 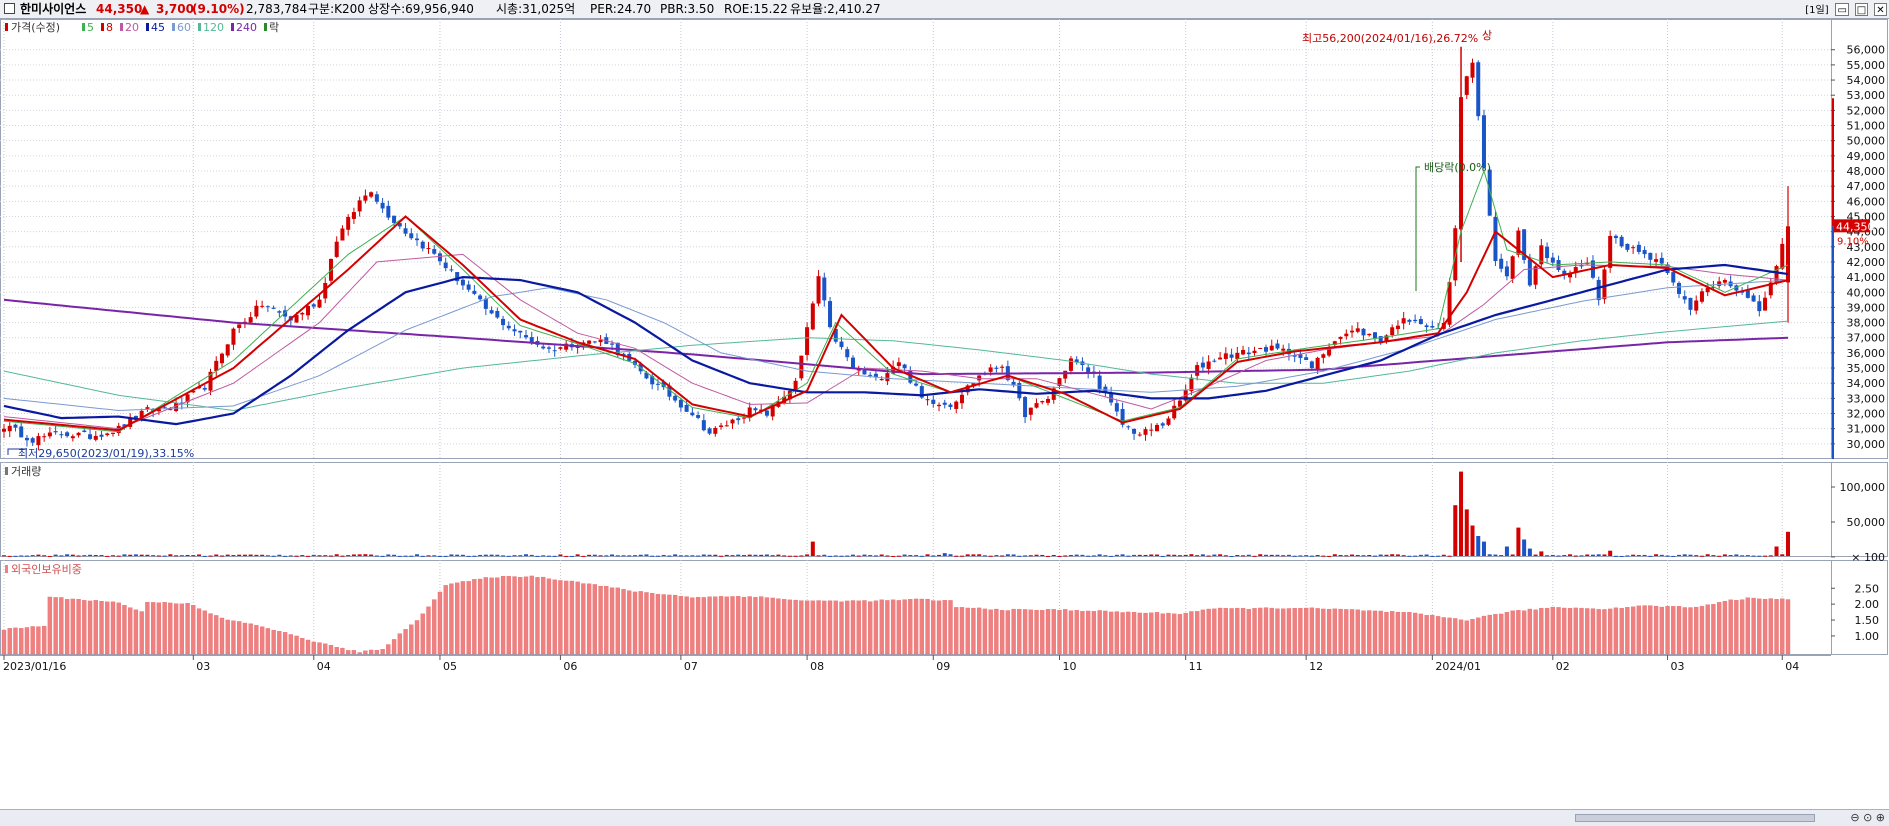 I want to click on price-tick-label: 51,000, so click(x=1866, y=126).